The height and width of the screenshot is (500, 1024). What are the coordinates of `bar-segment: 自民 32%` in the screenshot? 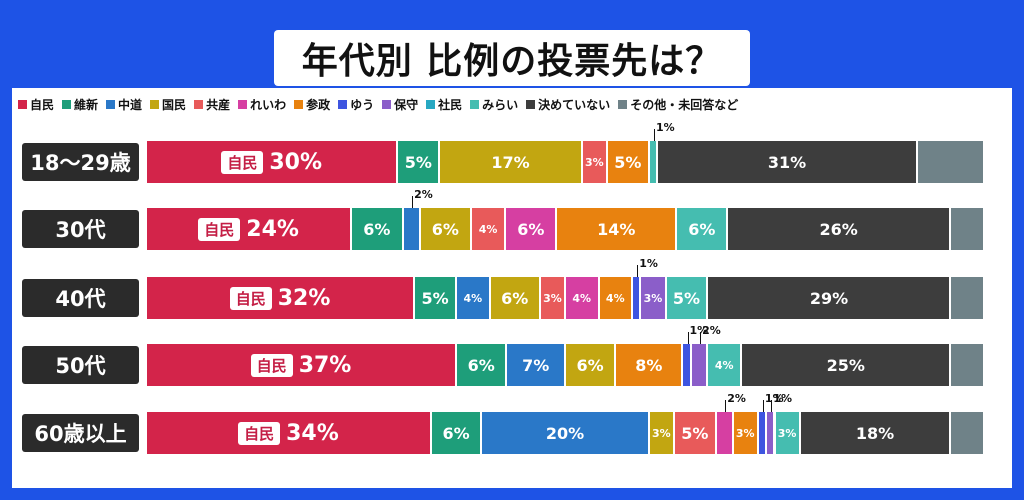 It's located at (281, 298).